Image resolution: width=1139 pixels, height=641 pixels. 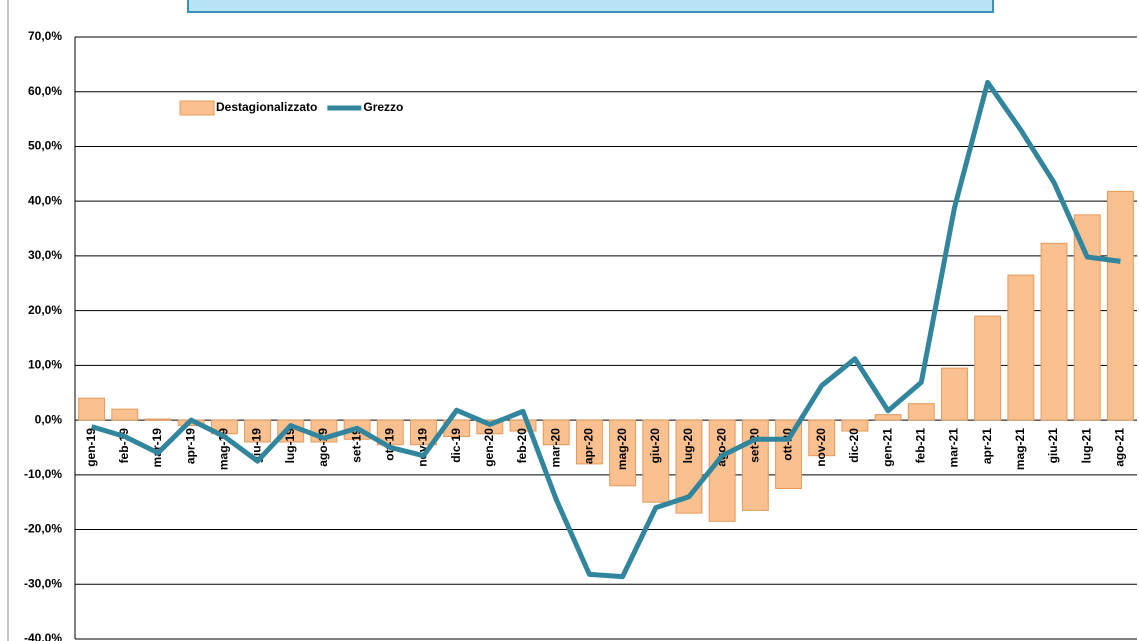 What do you see at coordinates (954, 448) in the screenshot?
I see `x-tick-label: mar-21` at bounding box center [954, 448].